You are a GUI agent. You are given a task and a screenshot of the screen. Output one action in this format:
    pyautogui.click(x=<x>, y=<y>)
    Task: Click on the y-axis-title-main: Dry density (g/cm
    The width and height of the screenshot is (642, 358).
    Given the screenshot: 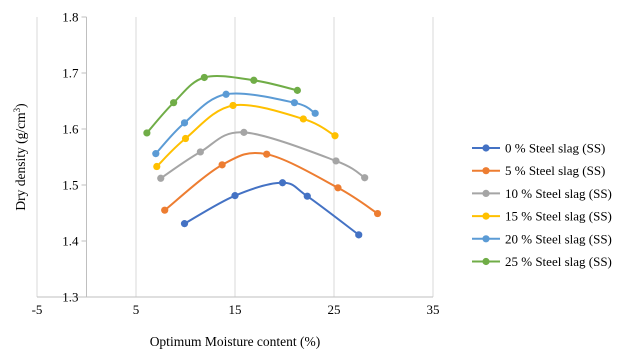 What is the action you would take?
    pyautogui.click(x=20, y=161)
    